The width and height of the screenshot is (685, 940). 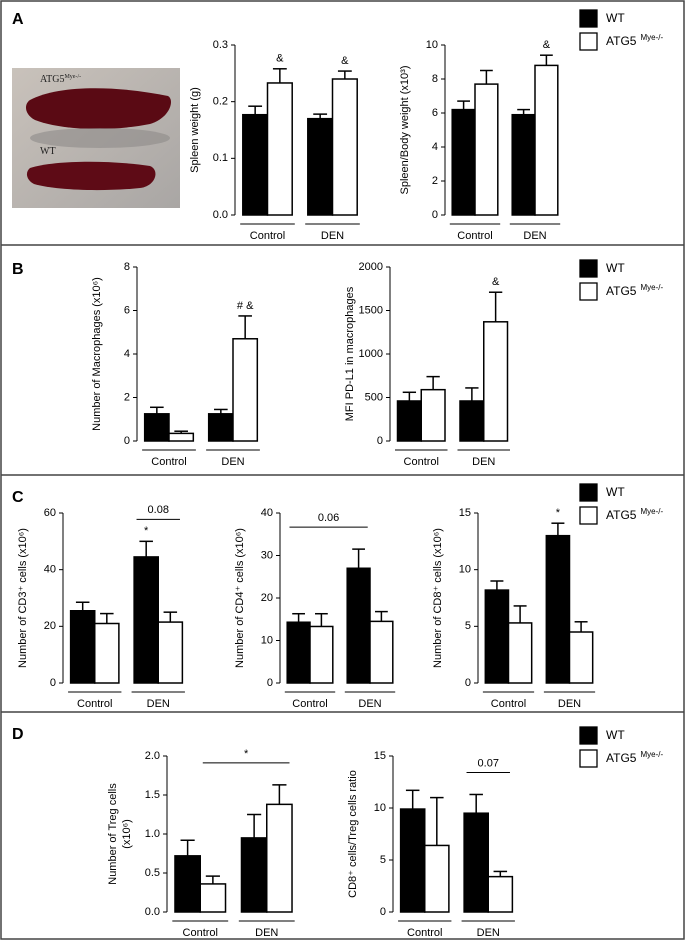 I want to click on panel-letter: A, so click(x=18, y=19).